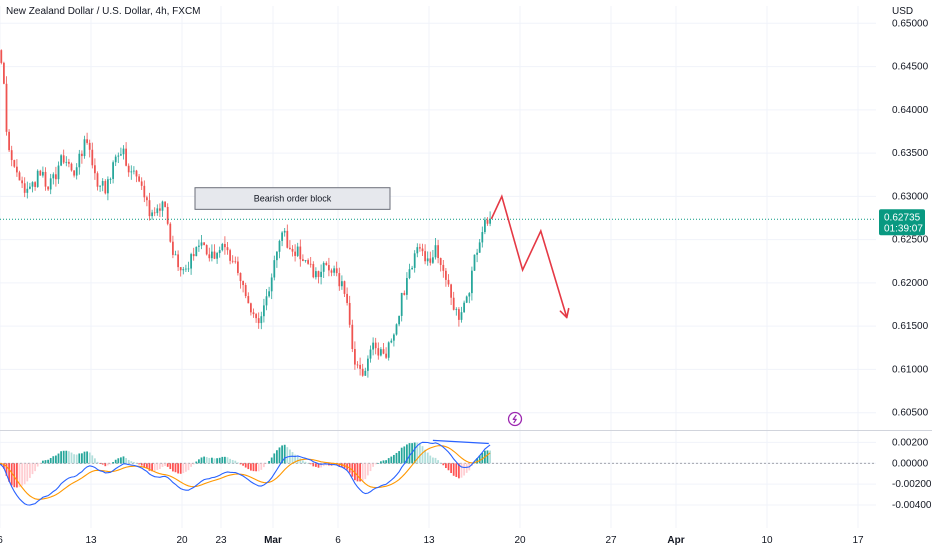  Describe the element at coordinates (438, 472) in the screenshot. I see `macd-pane` at that location.